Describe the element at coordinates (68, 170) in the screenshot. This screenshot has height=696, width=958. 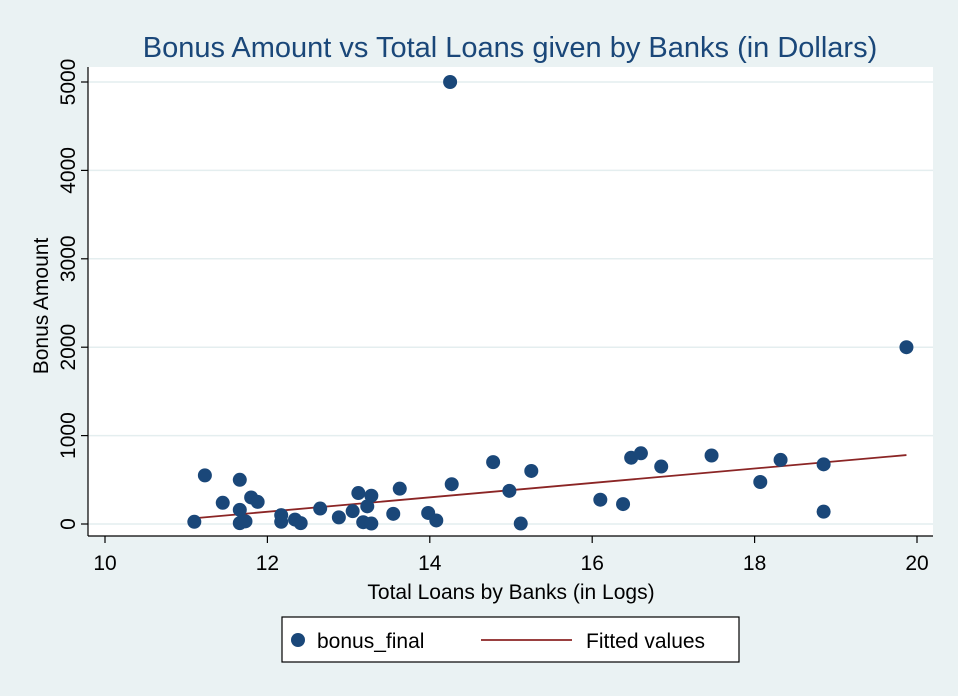
I see `y-tick-label: 4000` at that location.